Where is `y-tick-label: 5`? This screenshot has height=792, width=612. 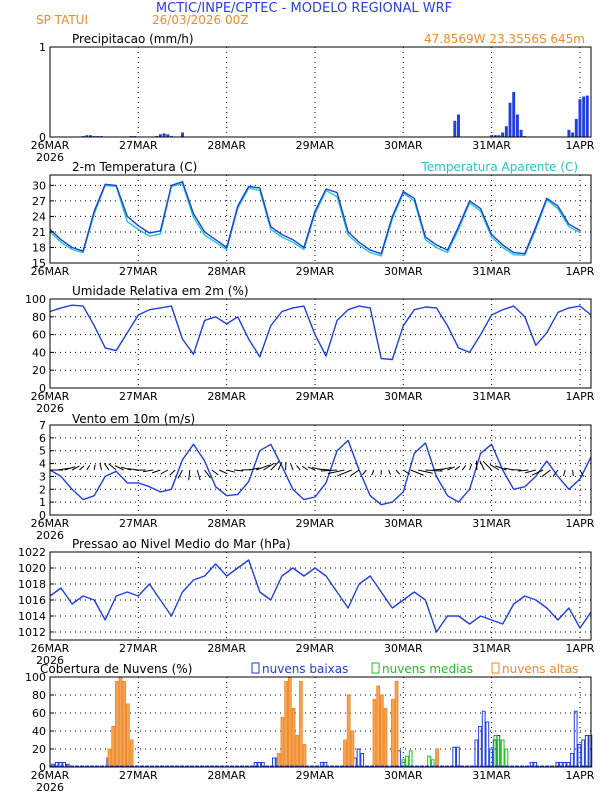
y-tick-label: 5 is located at coordinates (42, 451).